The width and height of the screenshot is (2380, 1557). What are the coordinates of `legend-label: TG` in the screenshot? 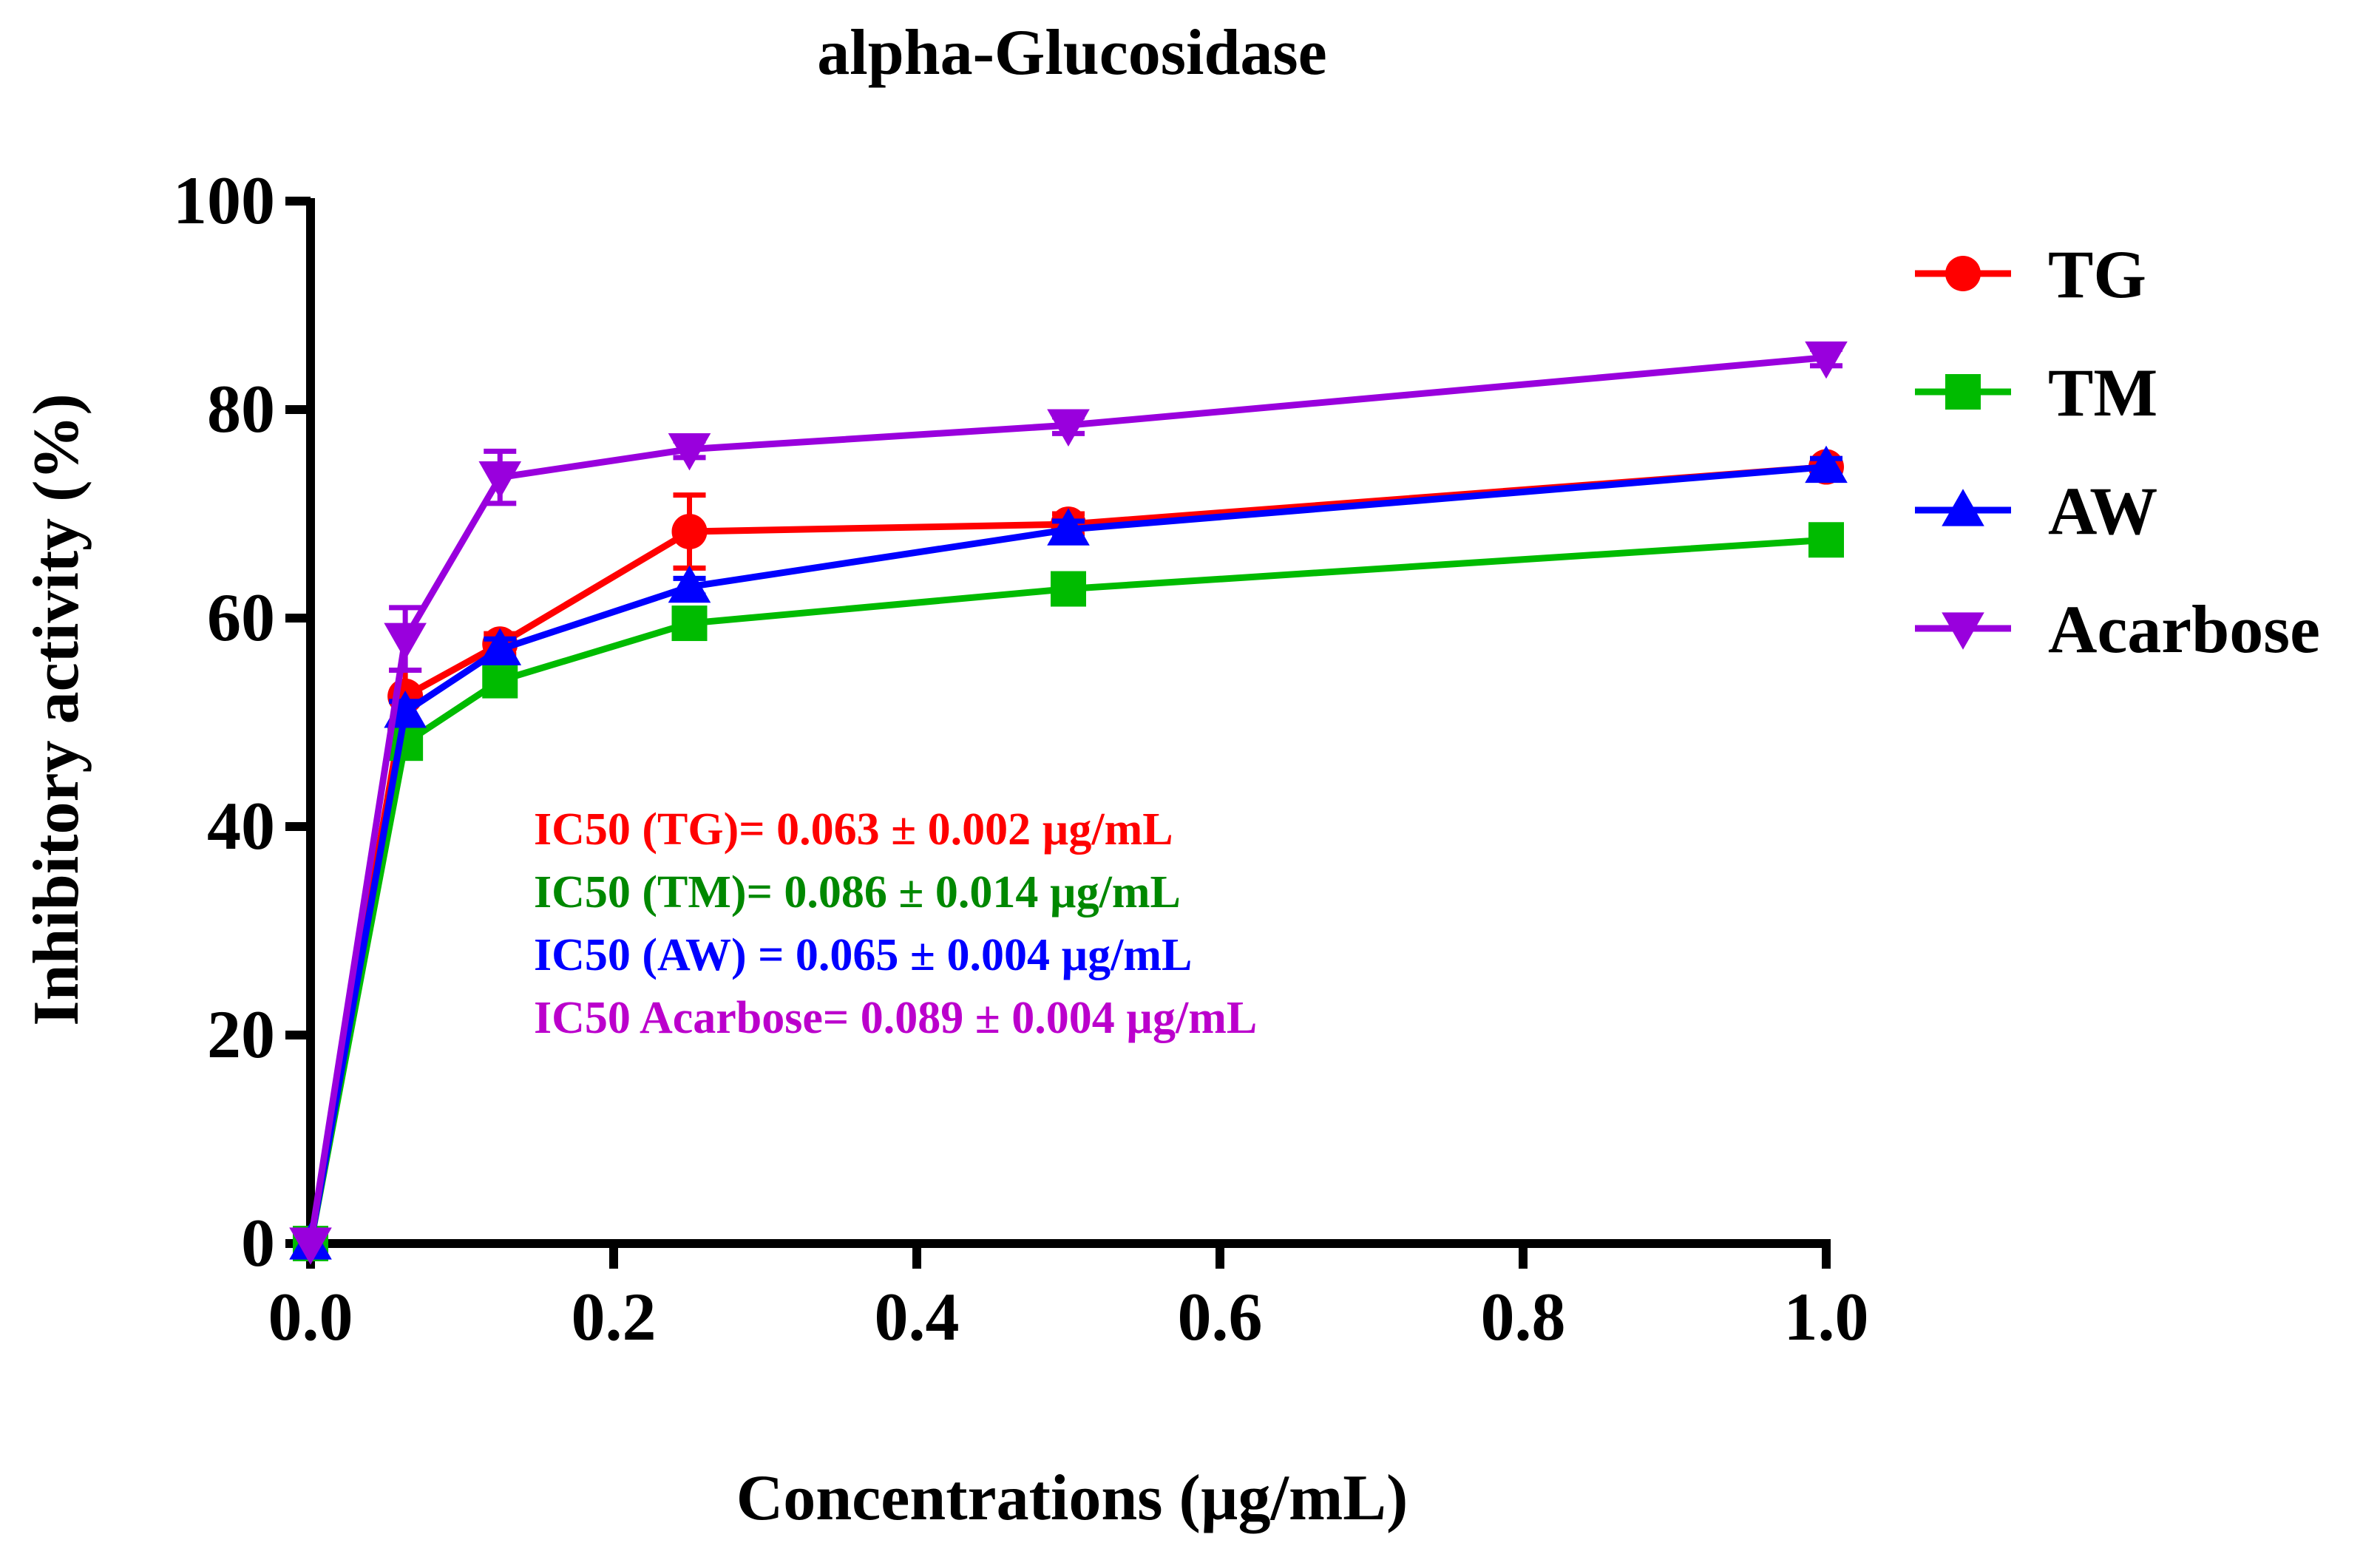 It's located at (2097, 275).